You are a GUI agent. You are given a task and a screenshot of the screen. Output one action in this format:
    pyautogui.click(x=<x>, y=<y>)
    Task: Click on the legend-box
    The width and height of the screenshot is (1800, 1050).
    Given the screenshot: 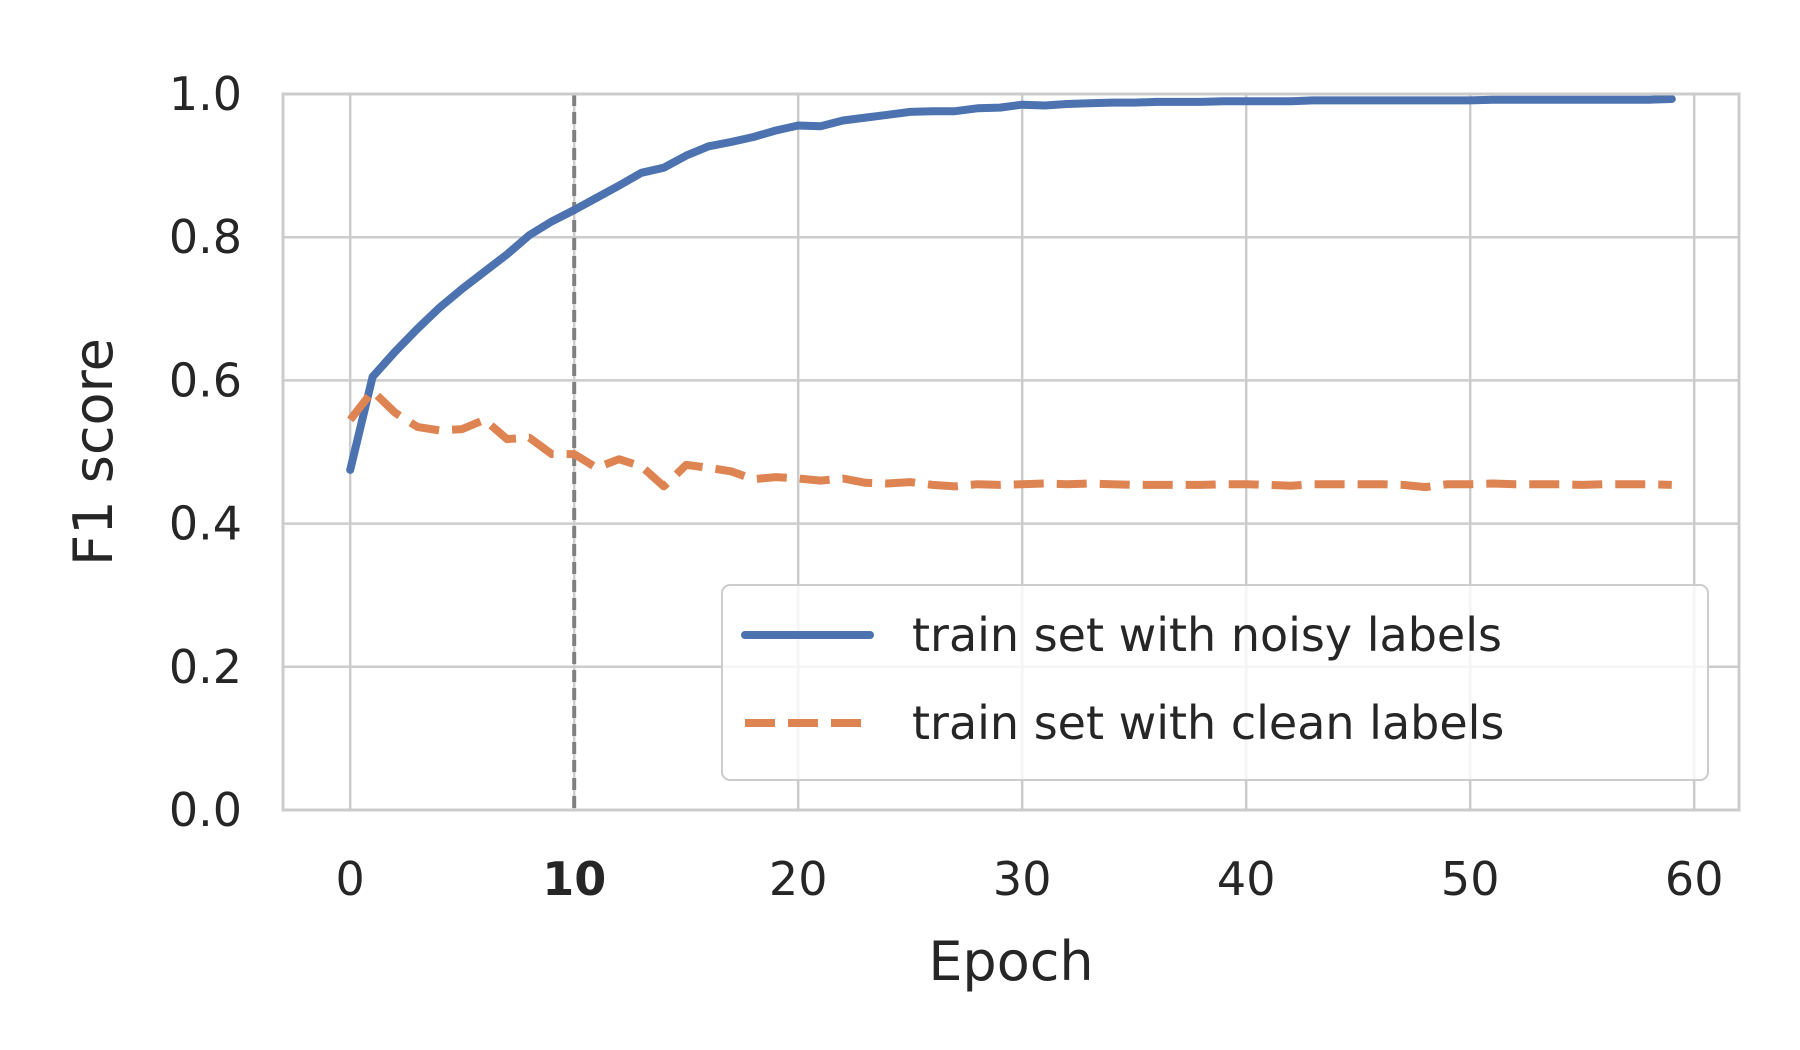 What is the action you would take?
    pyautogui.click(x=1215, y=682)
    